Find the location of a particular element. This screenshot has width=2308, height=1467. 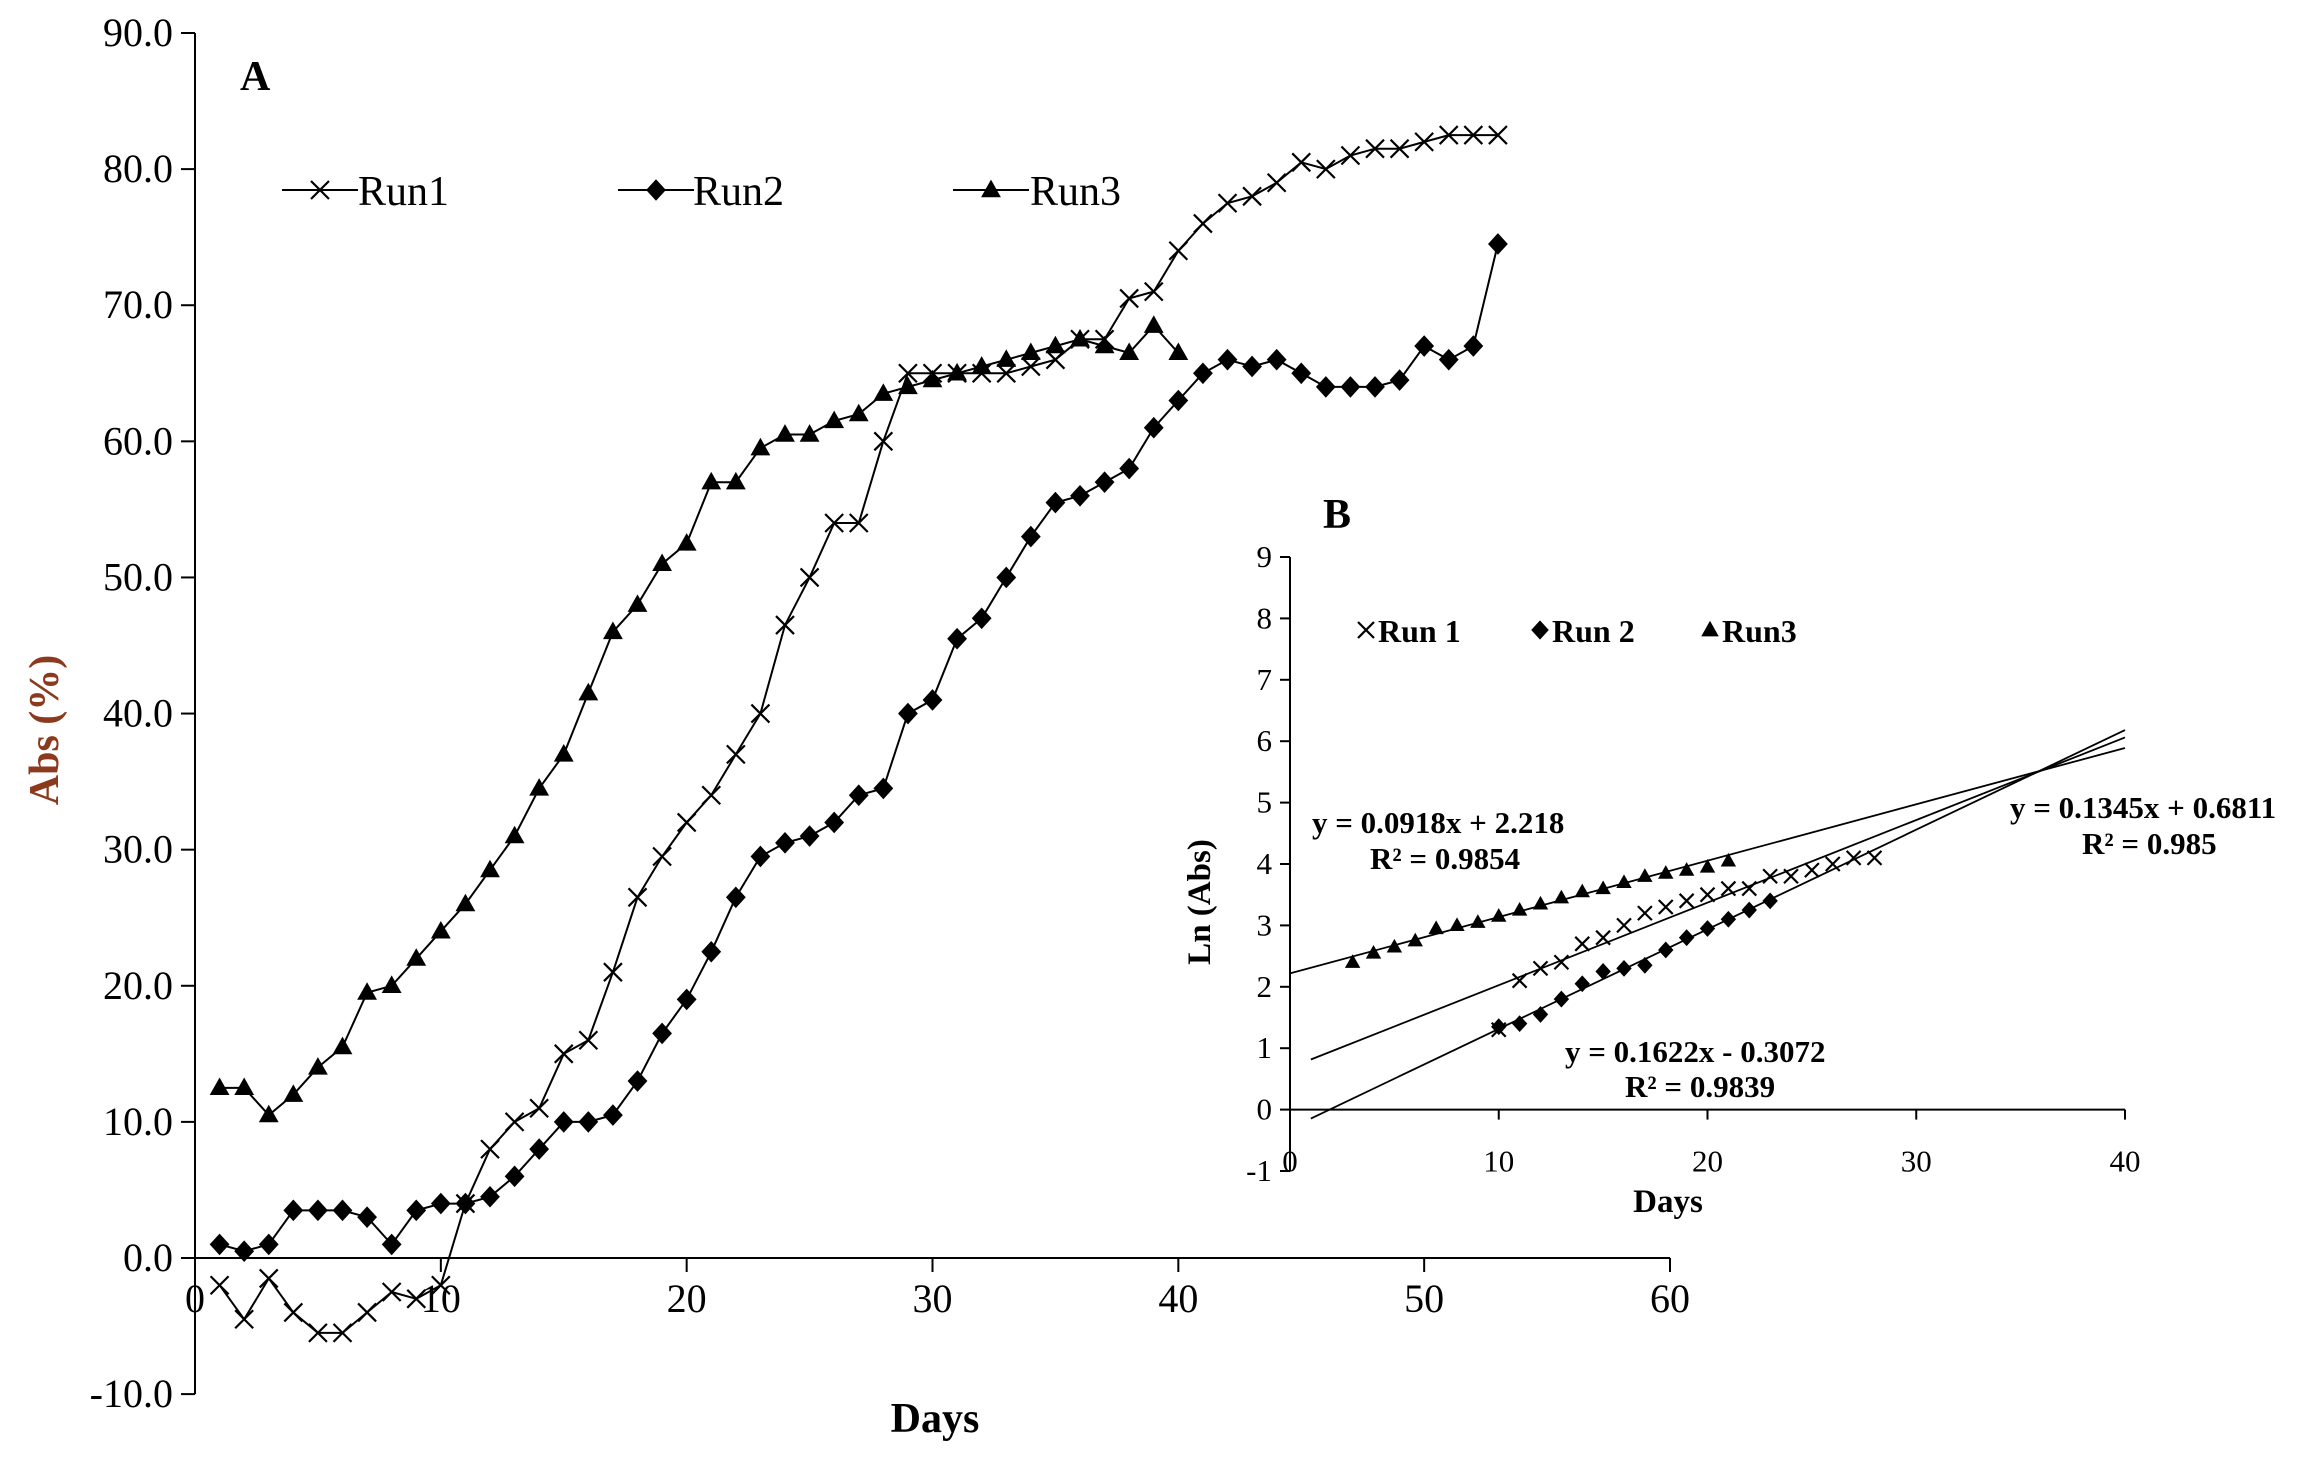

panel-b-y-tick-label: 0 is located at coordinates (1265, 1109).